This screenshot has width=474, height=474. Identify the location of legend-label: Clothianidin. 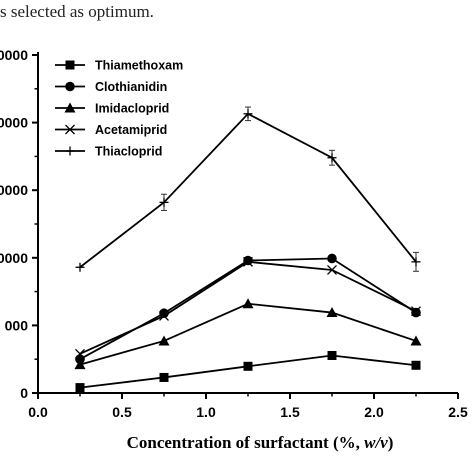
(131, 87).